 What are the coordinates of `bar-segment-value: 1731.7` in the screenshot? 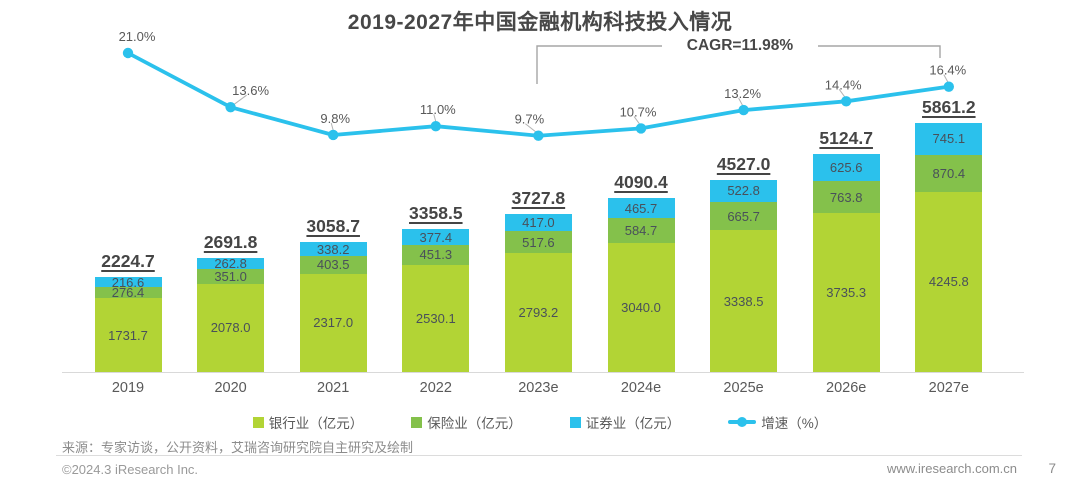 It's located at (128, 335).